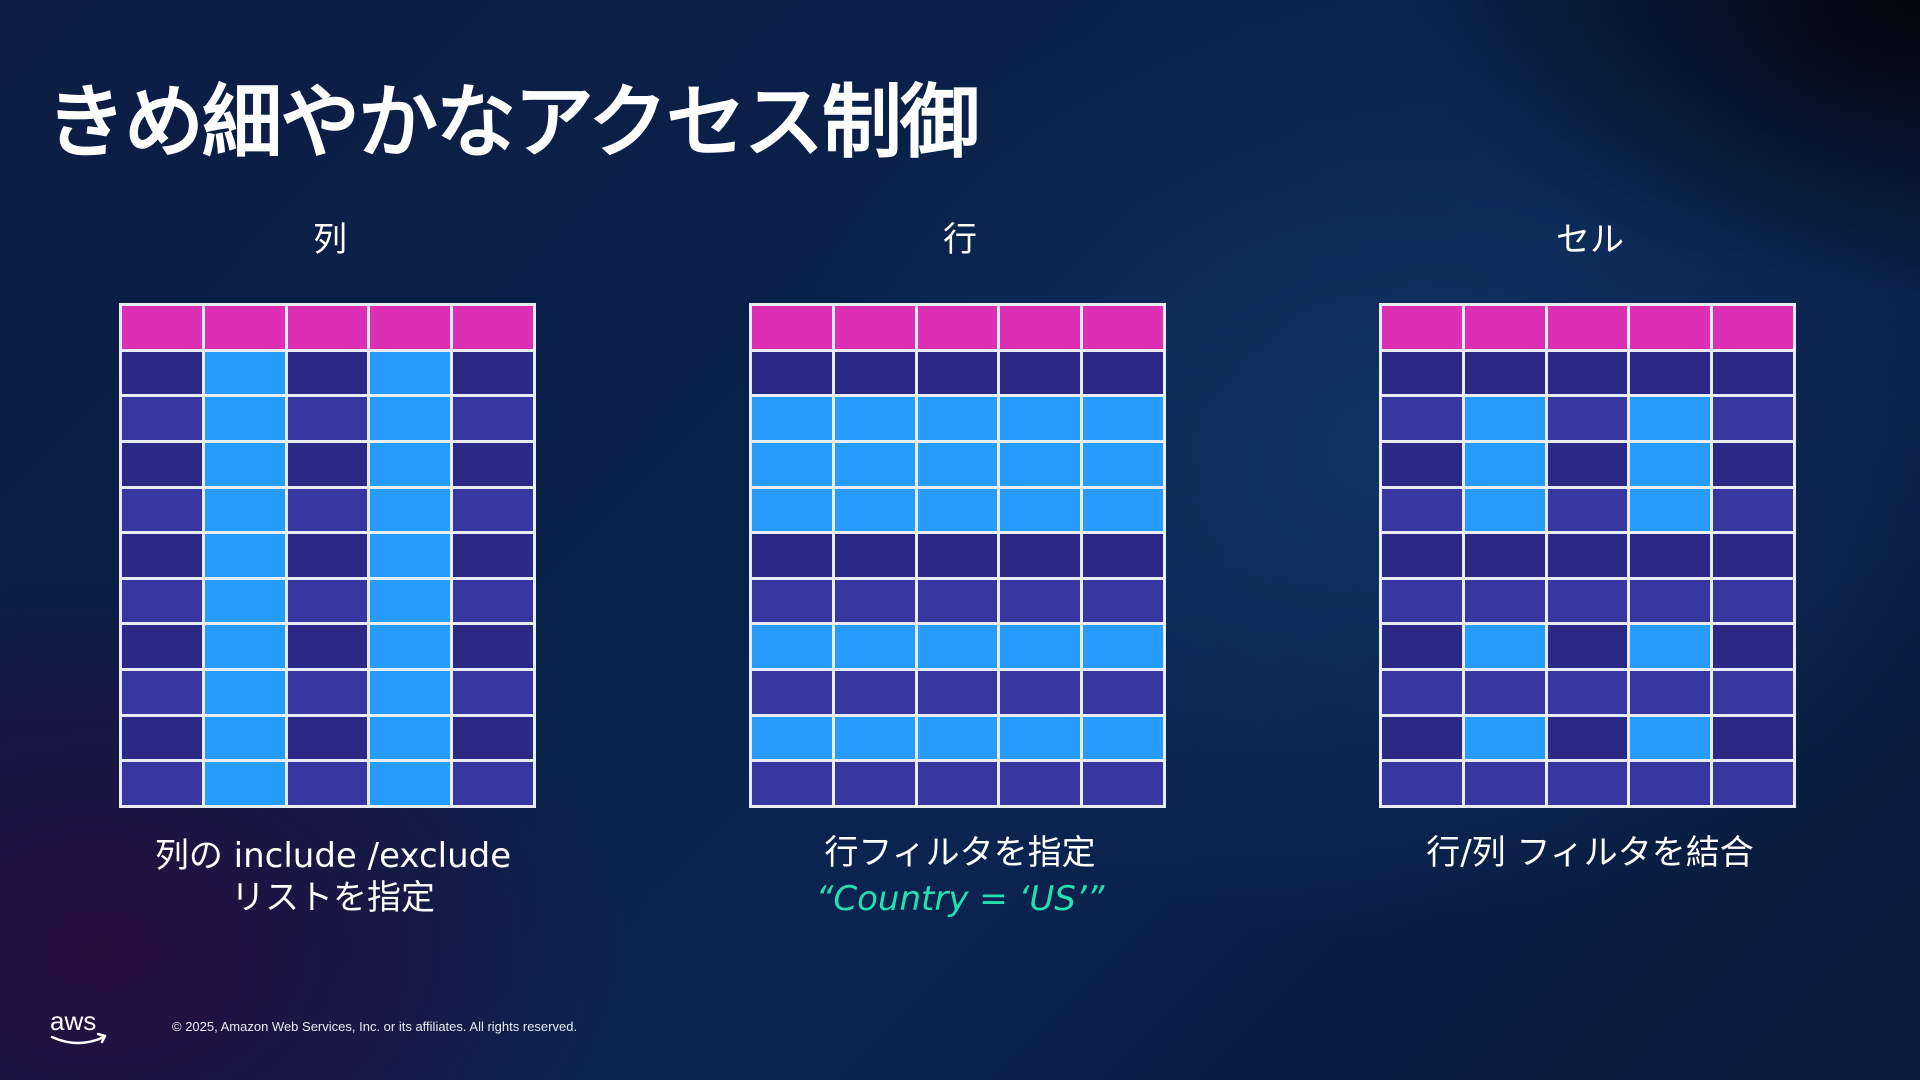 The width and height of the screenshot is (1920, 1080). Describe the element at coordinates (333, 856) in the screenshot. I see `caption-column-line-1: 列の include /exclude` at that location.